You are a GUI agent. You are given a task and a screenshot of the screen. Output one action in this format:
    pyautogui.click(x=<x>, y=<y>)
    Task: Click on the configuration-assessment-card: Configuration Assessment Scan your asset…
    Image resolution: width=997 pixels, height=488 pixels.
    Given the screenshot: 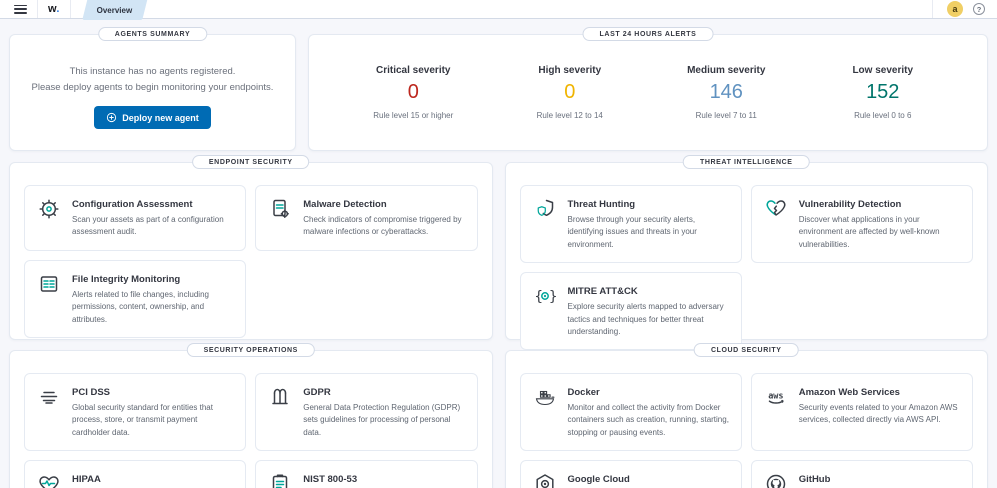 What is the action you would take?
    pyautogui.click(x=135, y=218)
    